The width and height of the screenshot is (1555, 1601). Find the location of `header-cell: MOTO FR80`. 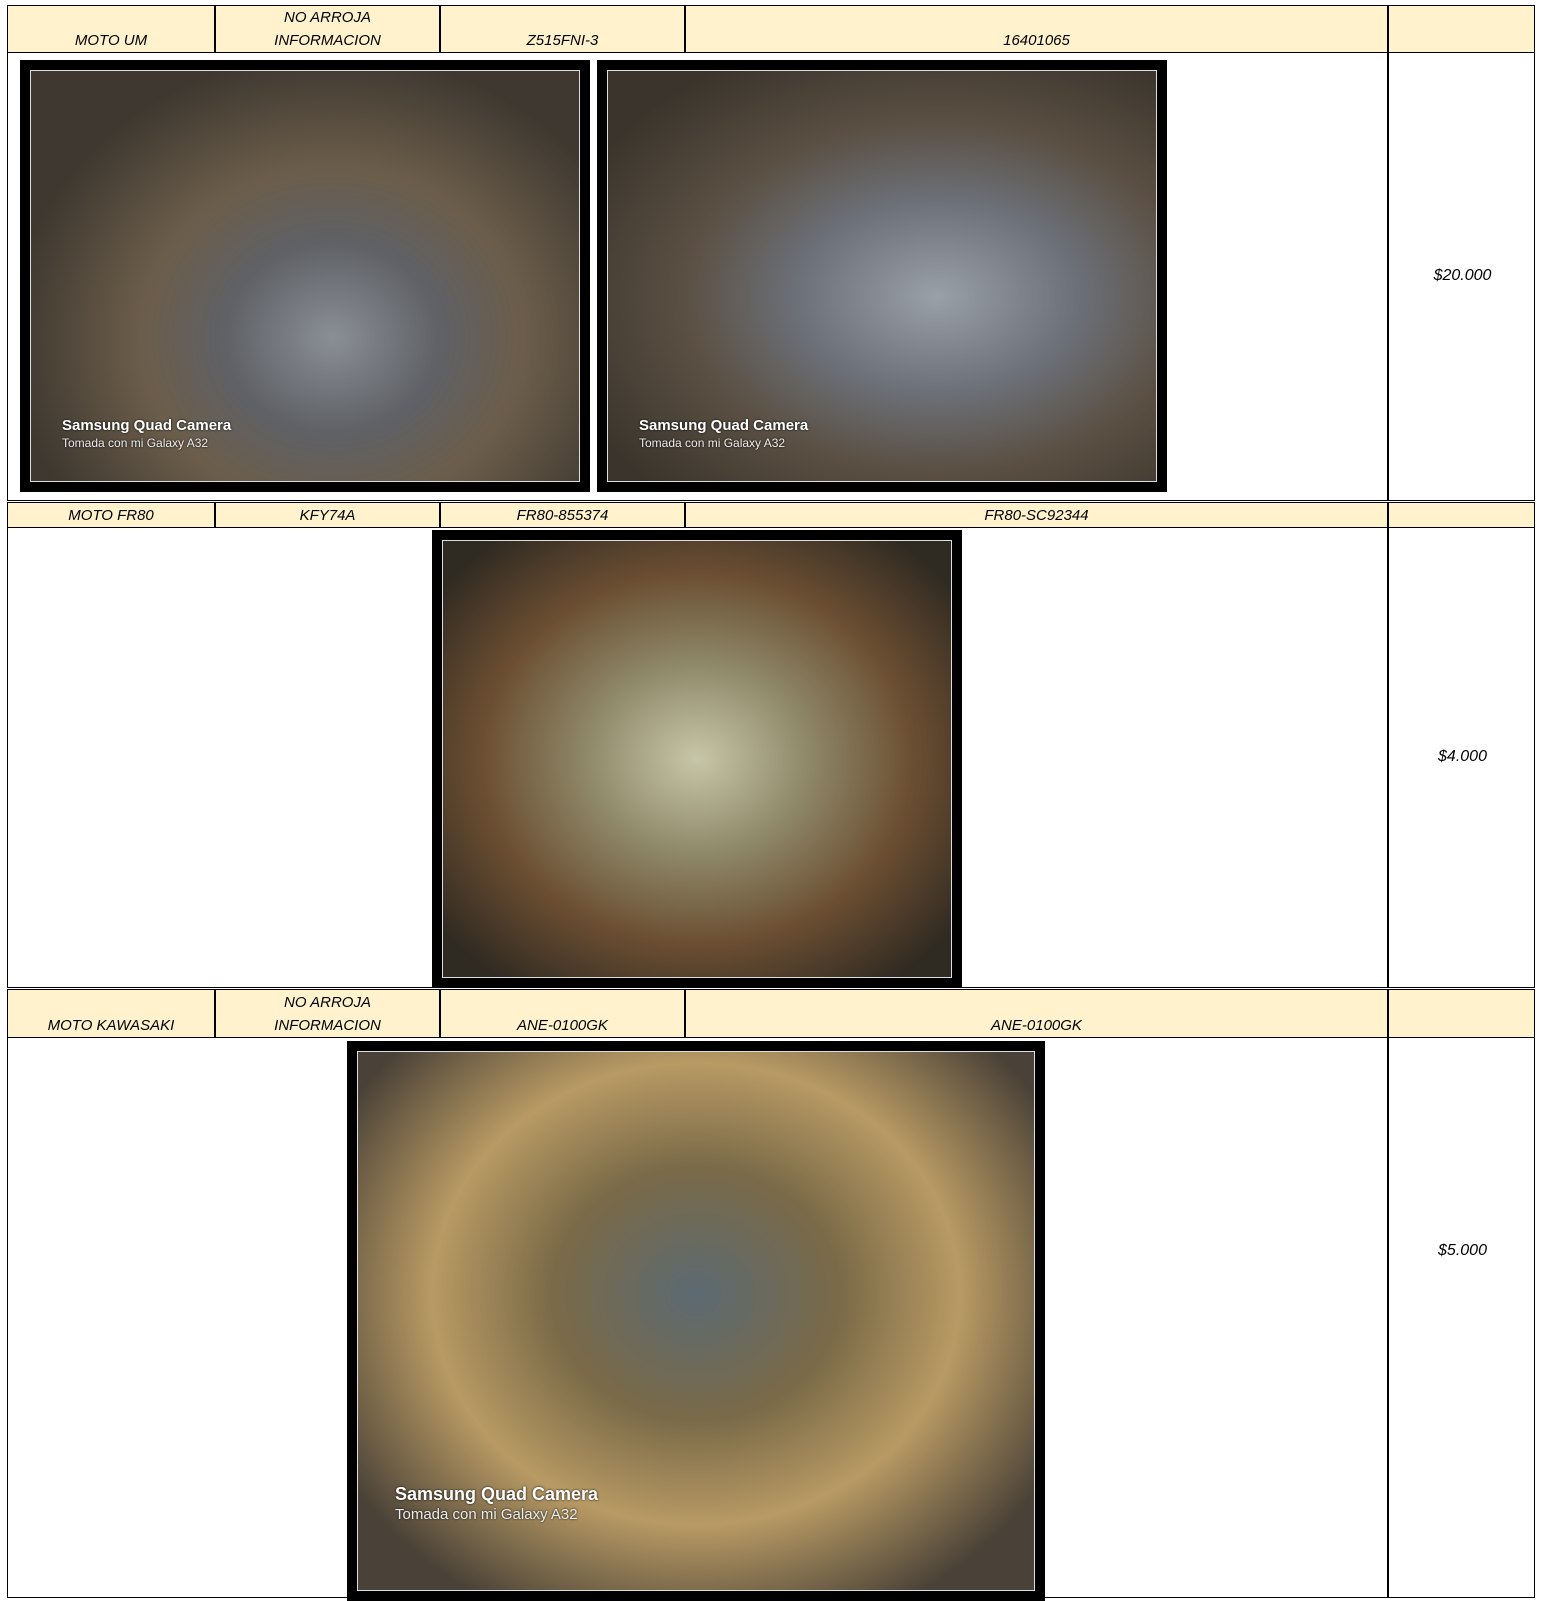

header-cell: MOTO FR80 is located at coordinates (111, 515).